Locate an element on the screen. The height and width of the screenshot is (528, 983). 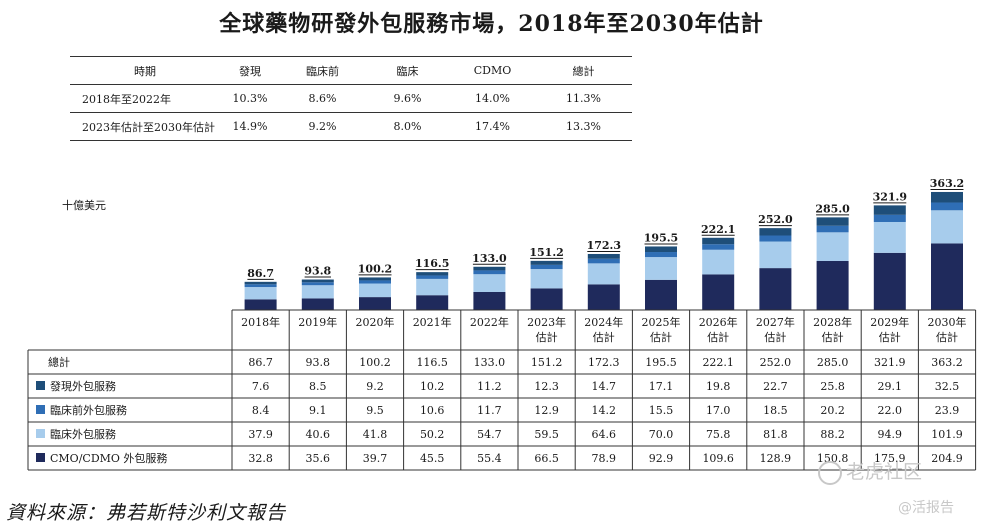
table-value: 81.8 is located at coordinates (775, 434).